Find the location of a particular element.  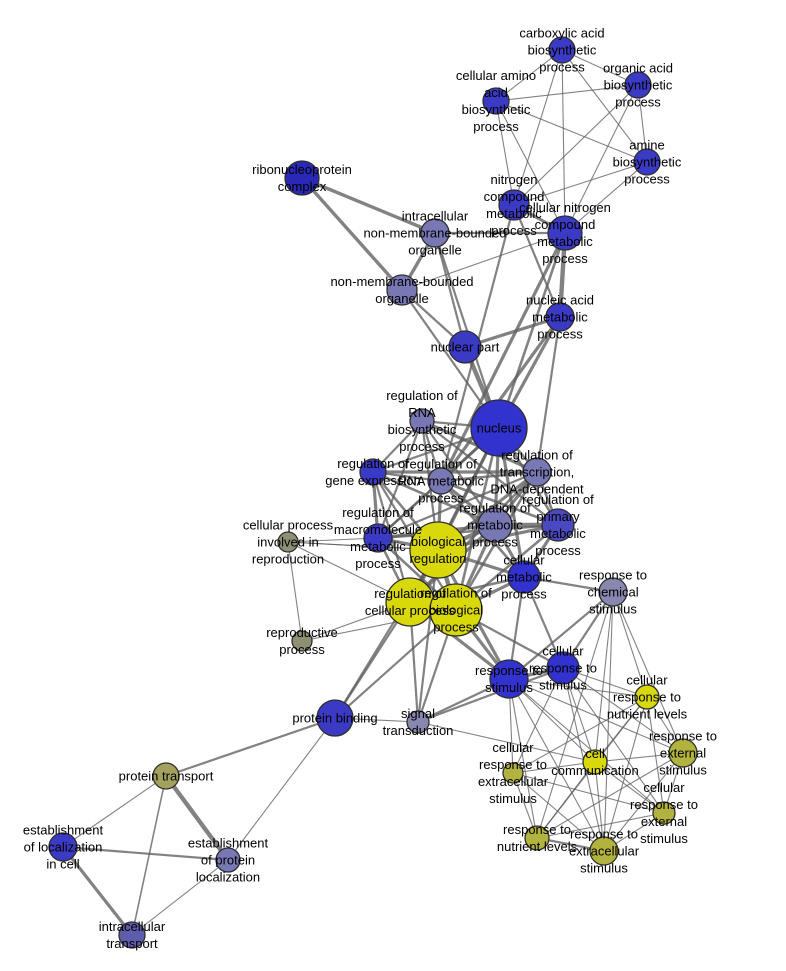

graph-node-rmp is located at coordinates (495, 525).